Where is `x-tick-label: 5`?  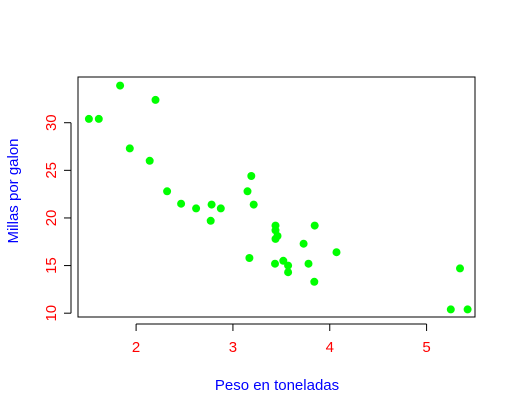 x-tick-label: 5 is located at coordinates (426, 347).